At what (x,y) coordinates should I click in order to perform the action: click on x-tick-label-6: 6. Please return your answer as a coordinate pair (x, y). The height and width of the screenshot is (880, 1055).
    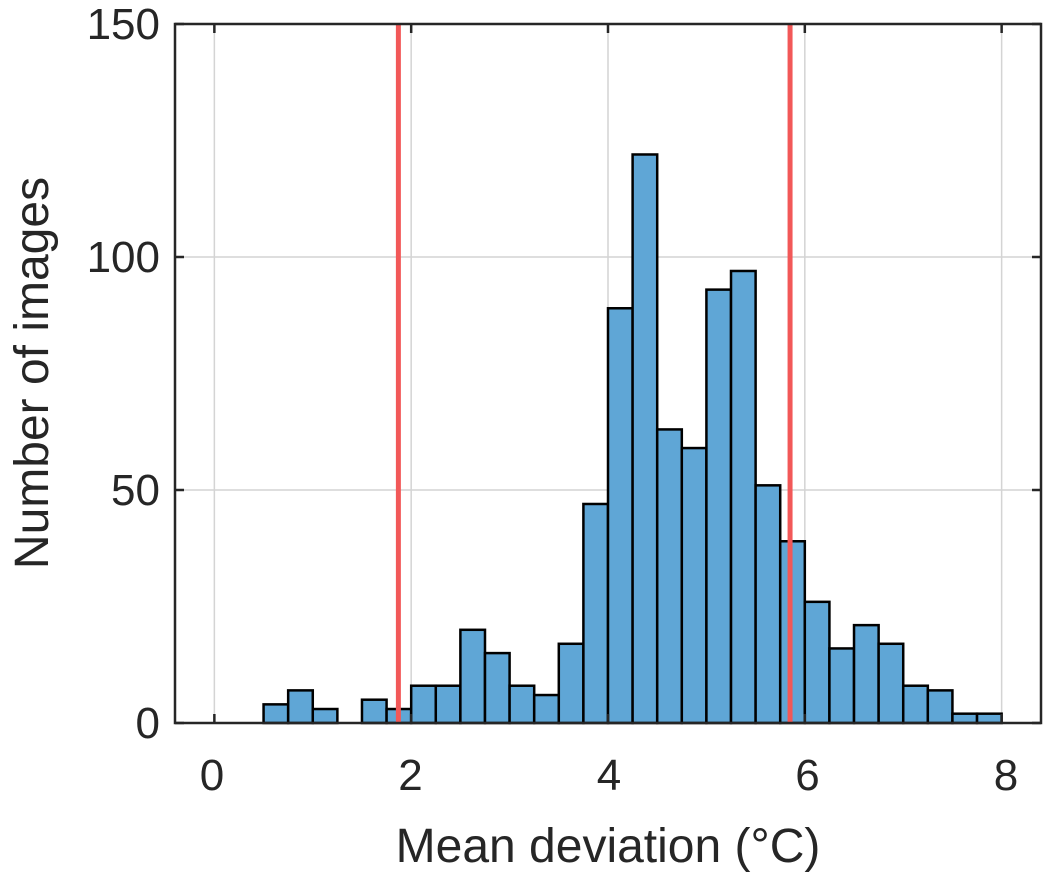
    Looking at the image, I should click on (807, 775).